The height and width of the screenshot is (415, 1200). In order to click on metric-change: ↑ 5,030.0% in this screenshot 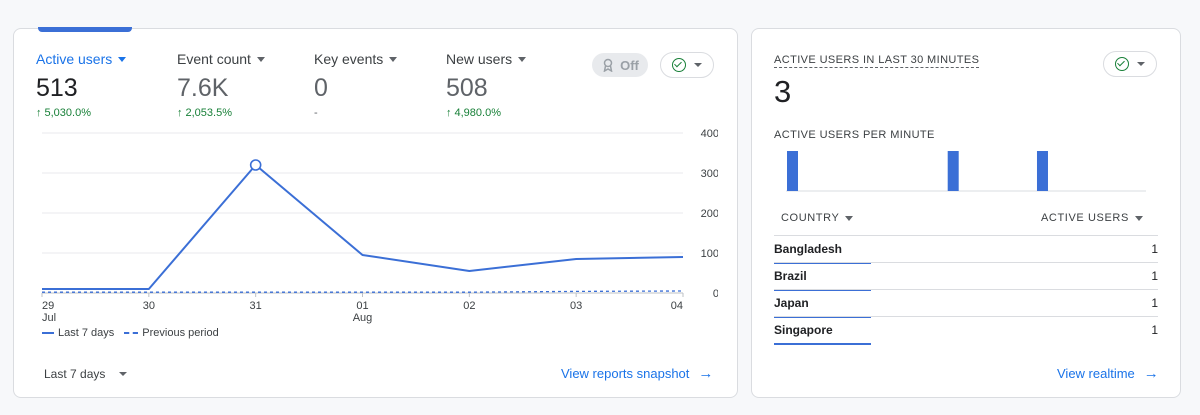, I will do `click(81, 113)`.